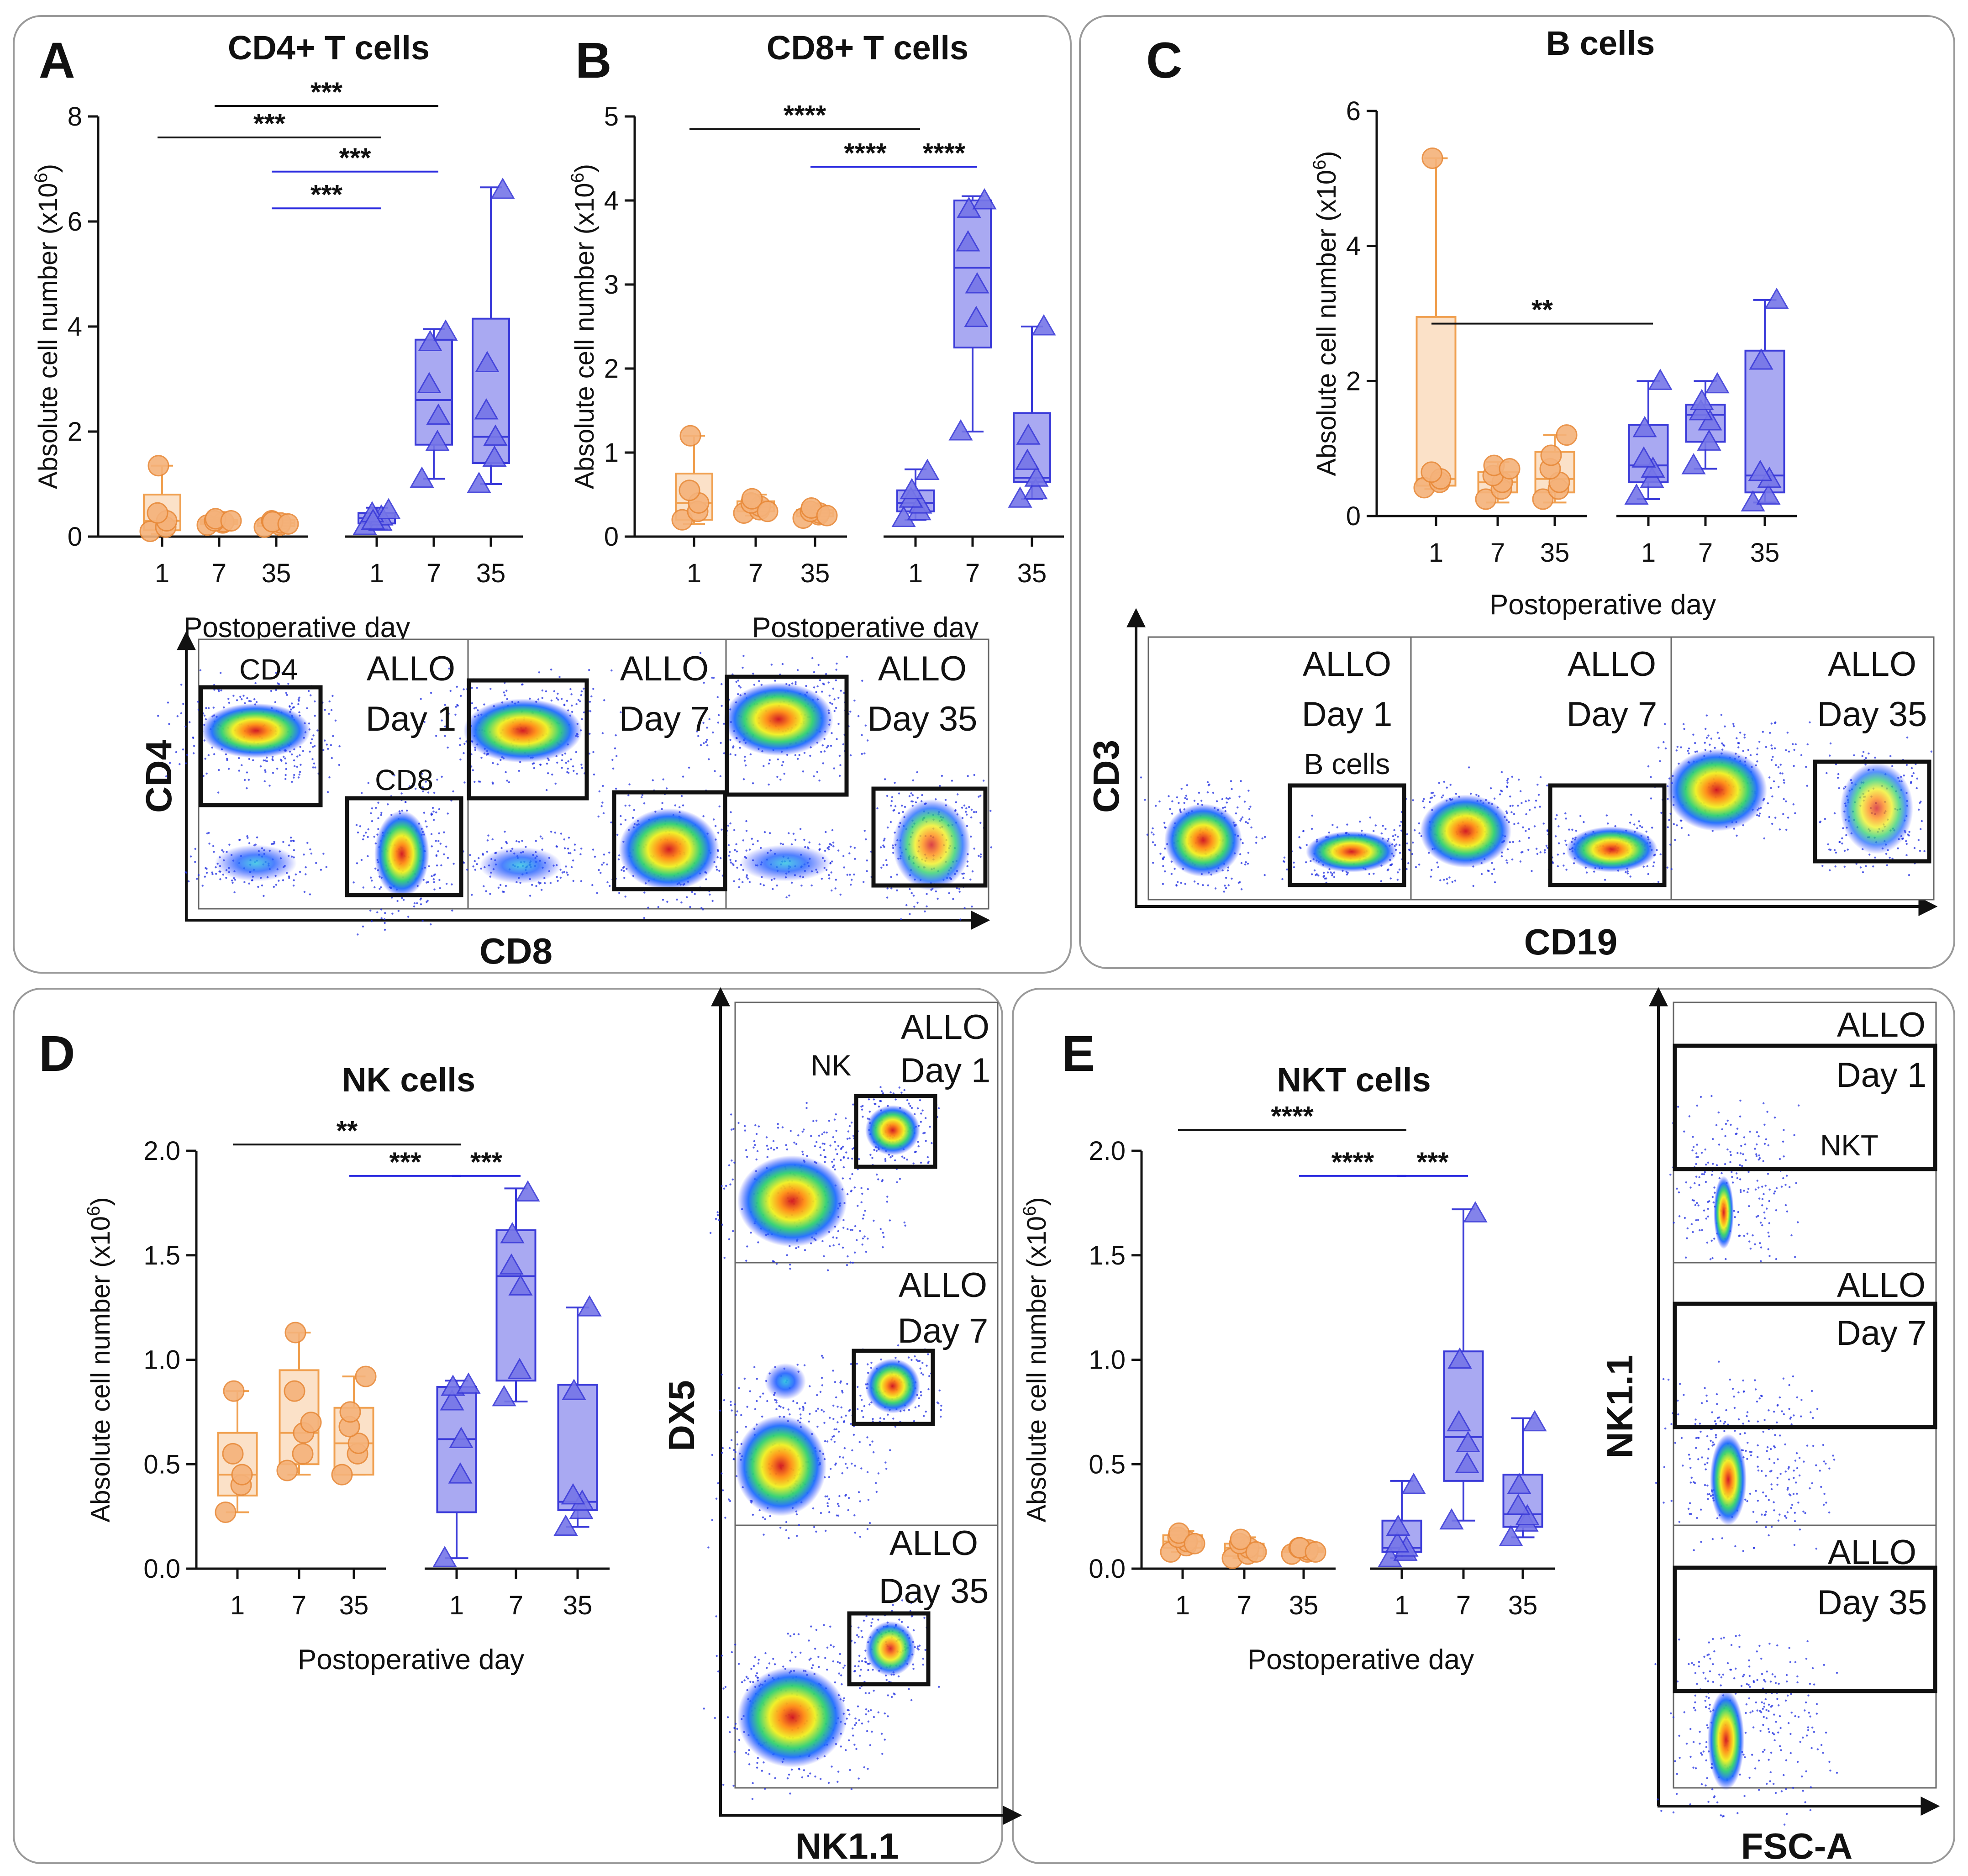 This screenshot has height=1876, width=1968. What do you see at coordinates (422, 477) in the screenshot?
I see `chart-a-point` at bounding box center [422, 477].